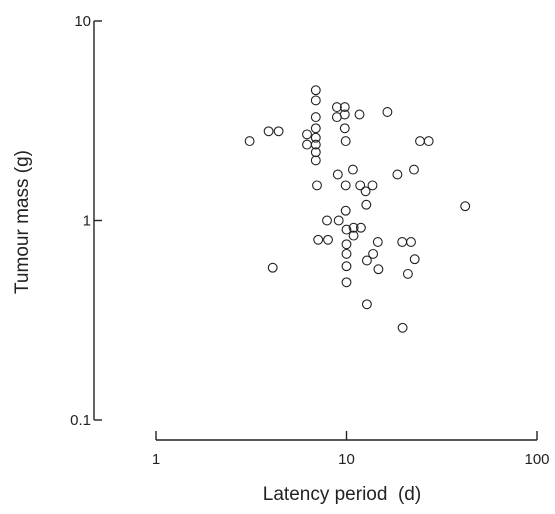  Describe the element at coordinates (22, 222) in the screenshot. I see `y-axis-title: Tumour mass (g)` at that location.